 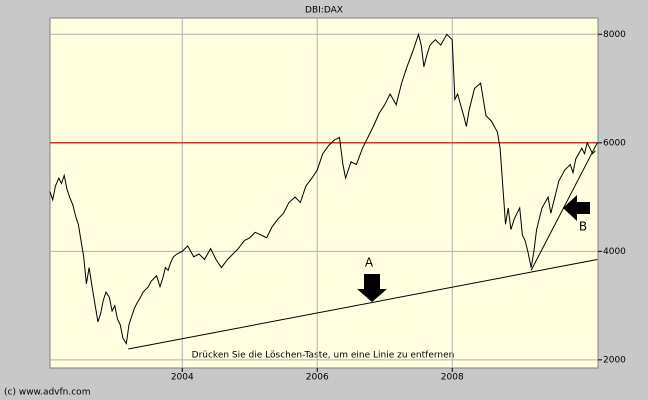 I want to click on y-tick-label: 8000, so click(x=614, y=35).